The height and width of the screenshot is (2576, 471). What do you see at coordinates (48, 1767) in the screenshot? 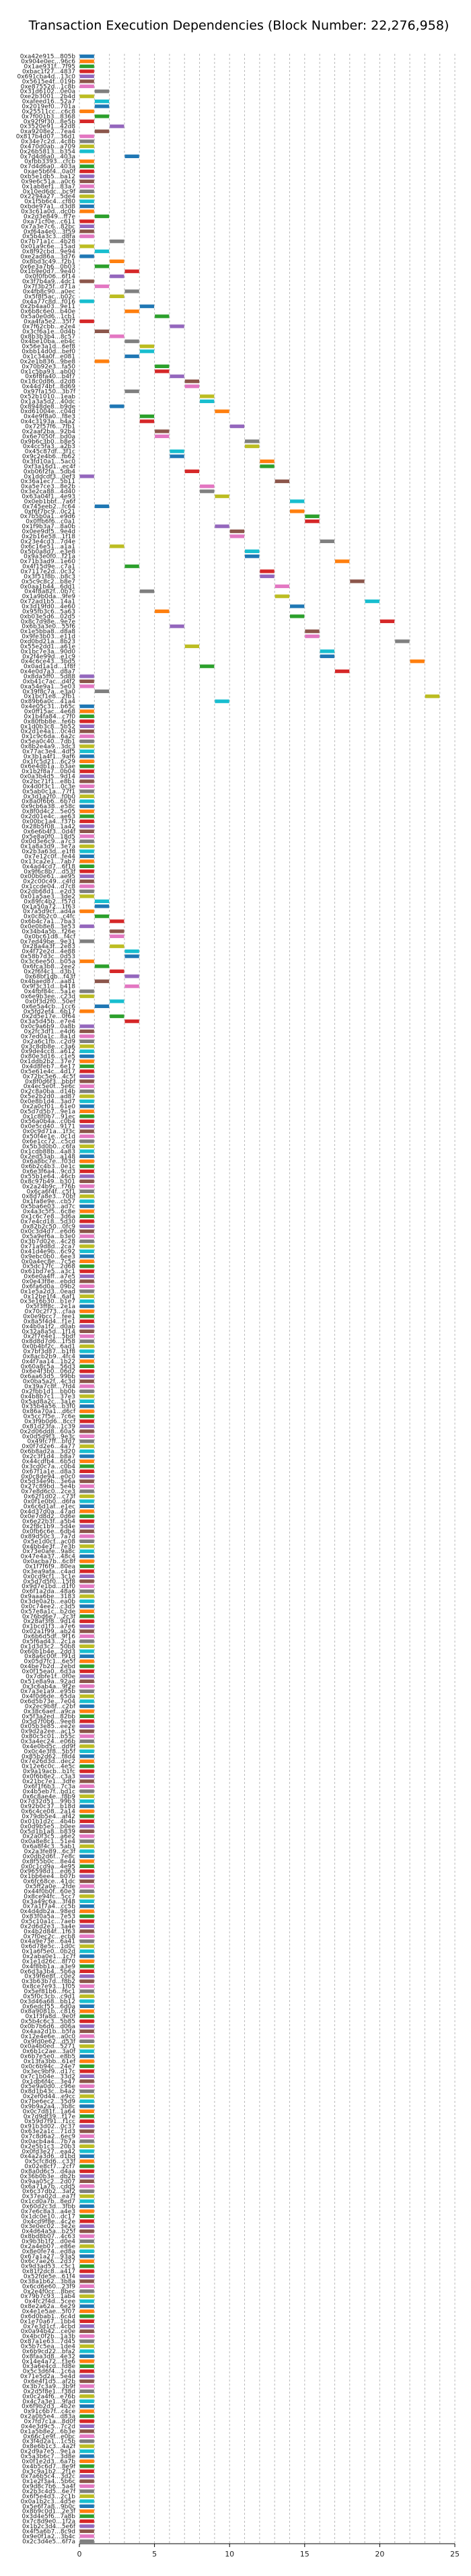
I see `tx-label: 0x12e6c0c...4e5c` at bounding box center [48, 1767].